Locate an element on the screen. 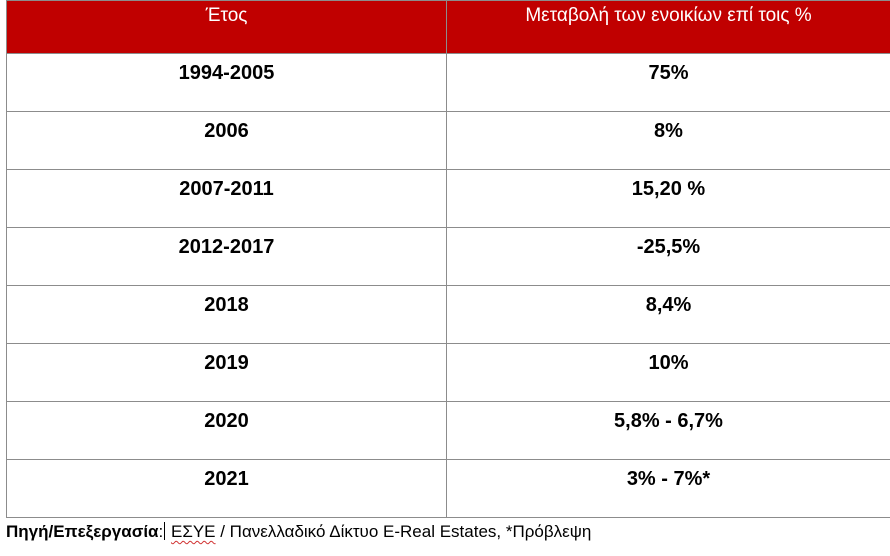 This screenshot has width=890, height=556. cell-year: 1994-2005 is located at coordinates (226, 82).